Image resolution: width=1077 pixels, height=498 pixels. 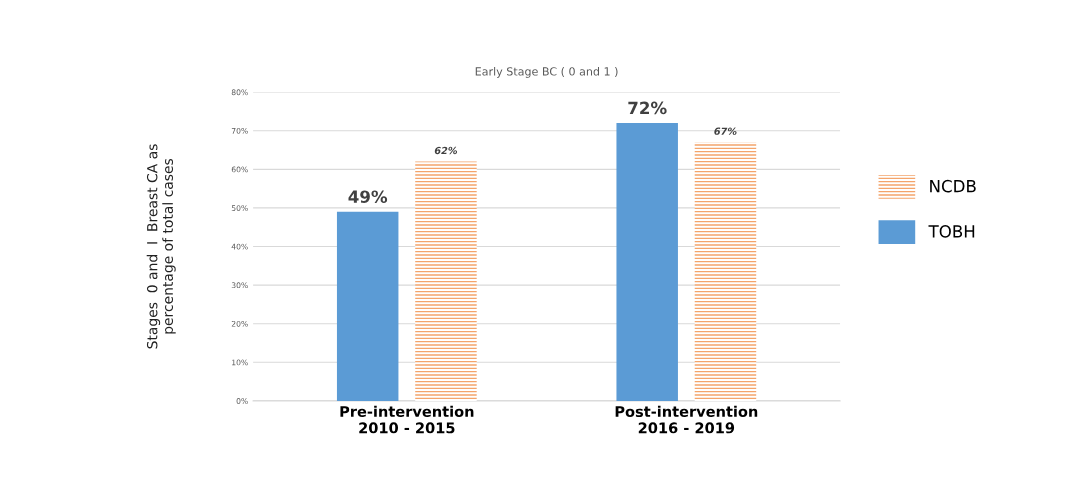 What do you see at coordinates (161, 246) in the screenshot?
I see `y-axis-title: Stages 0 and I Breast CA as percentage of total cases` at bounding box center [161, 246].